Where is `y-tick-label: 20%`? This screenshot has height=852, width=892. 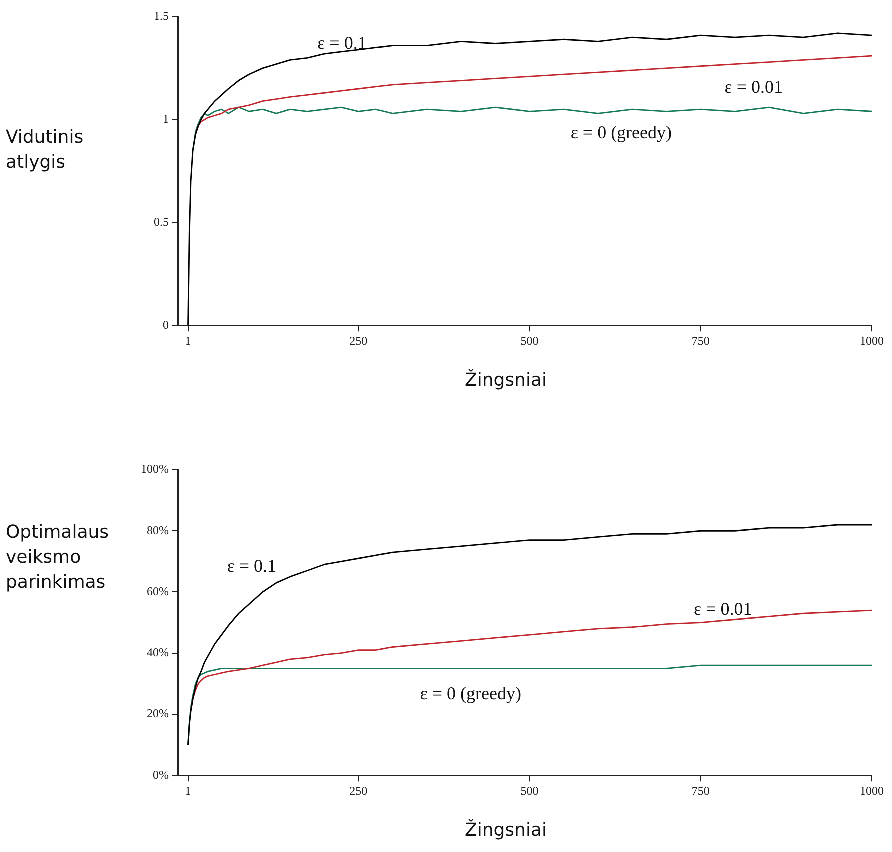 y-tick-label: 20% is located at coordinates (158, 713).